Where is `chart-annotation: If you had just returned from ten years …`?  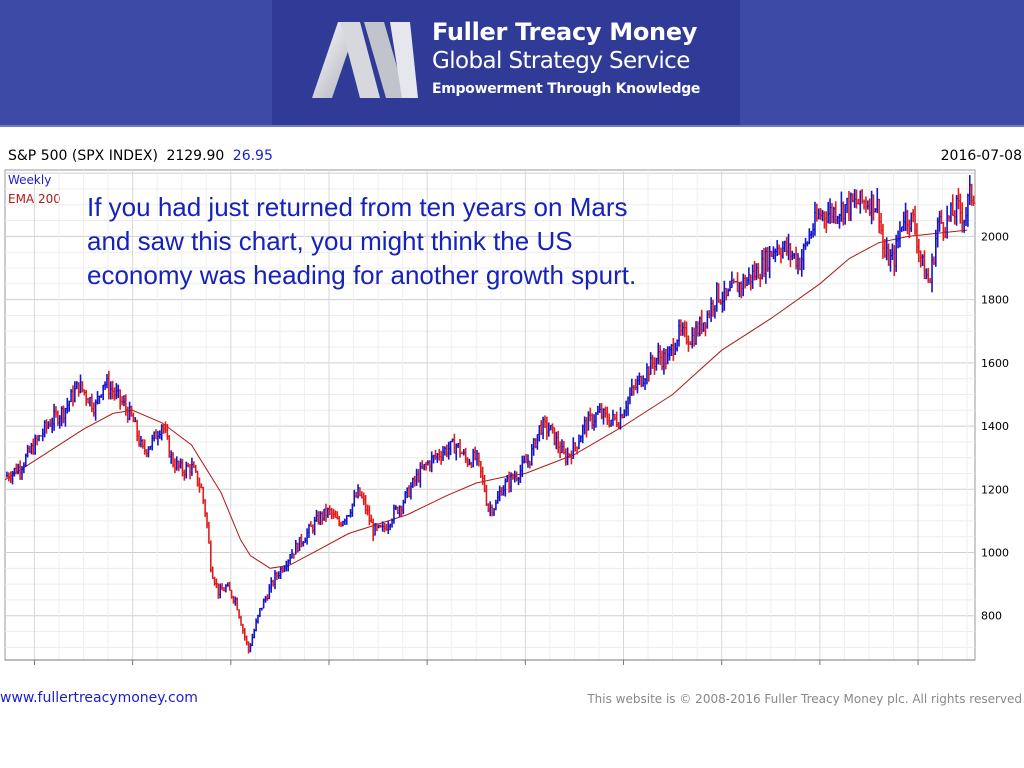 chart-annotation: If you had just returned from ten years … is located at coordinates (361, 241).